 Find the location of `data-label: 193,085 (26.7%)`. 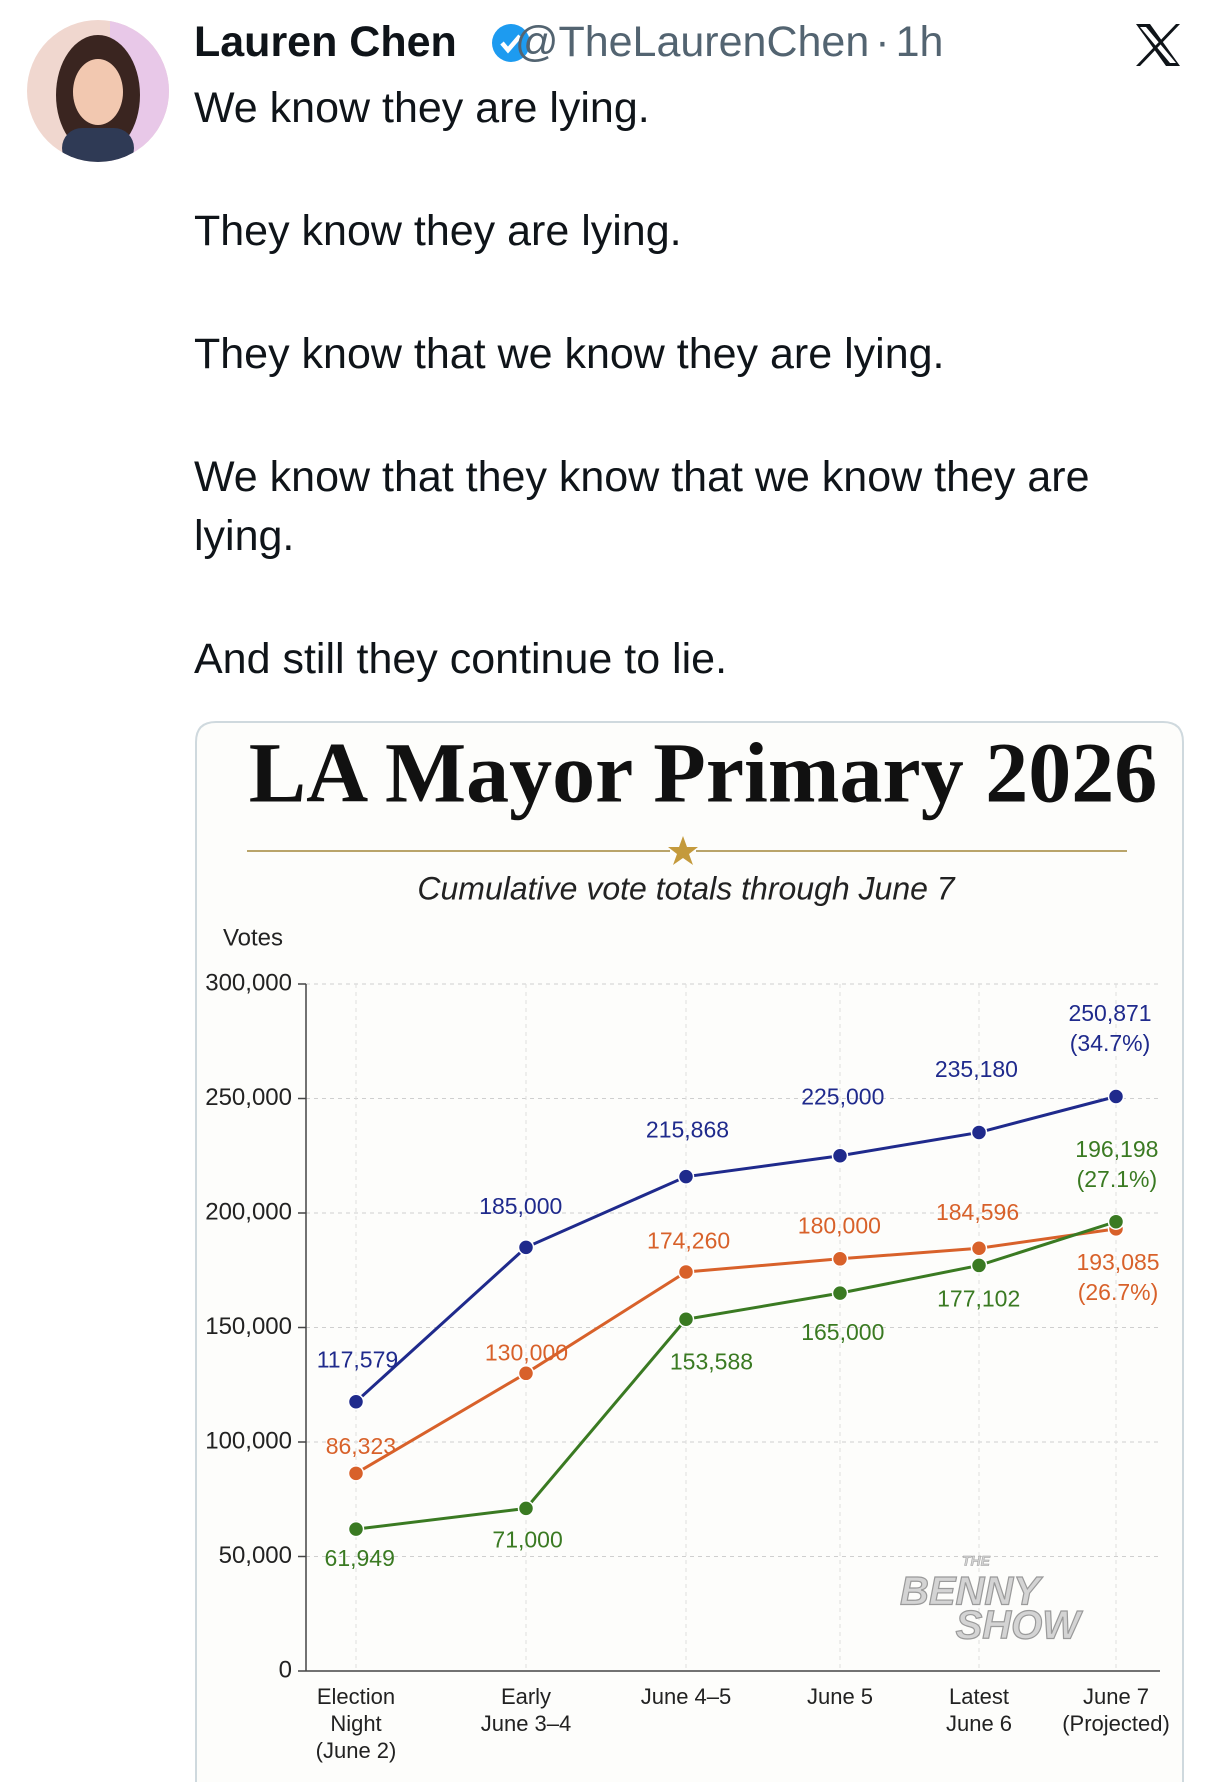

data-label: 193,085 (26.7%) is located at coordinates (1117, 1277).